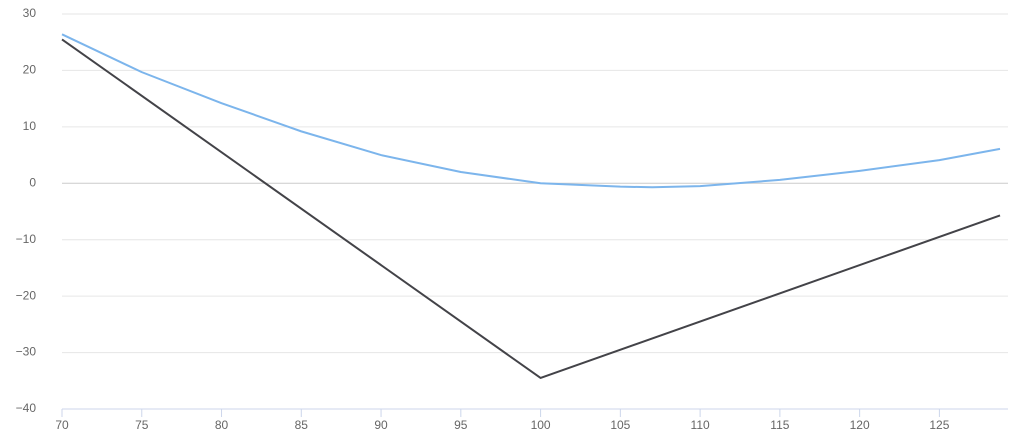 This screenshot has height=440, width=1024. Describe the element at coordinates (461, 425) in the screenshot. I see `x-tick-label: 95` at that location.